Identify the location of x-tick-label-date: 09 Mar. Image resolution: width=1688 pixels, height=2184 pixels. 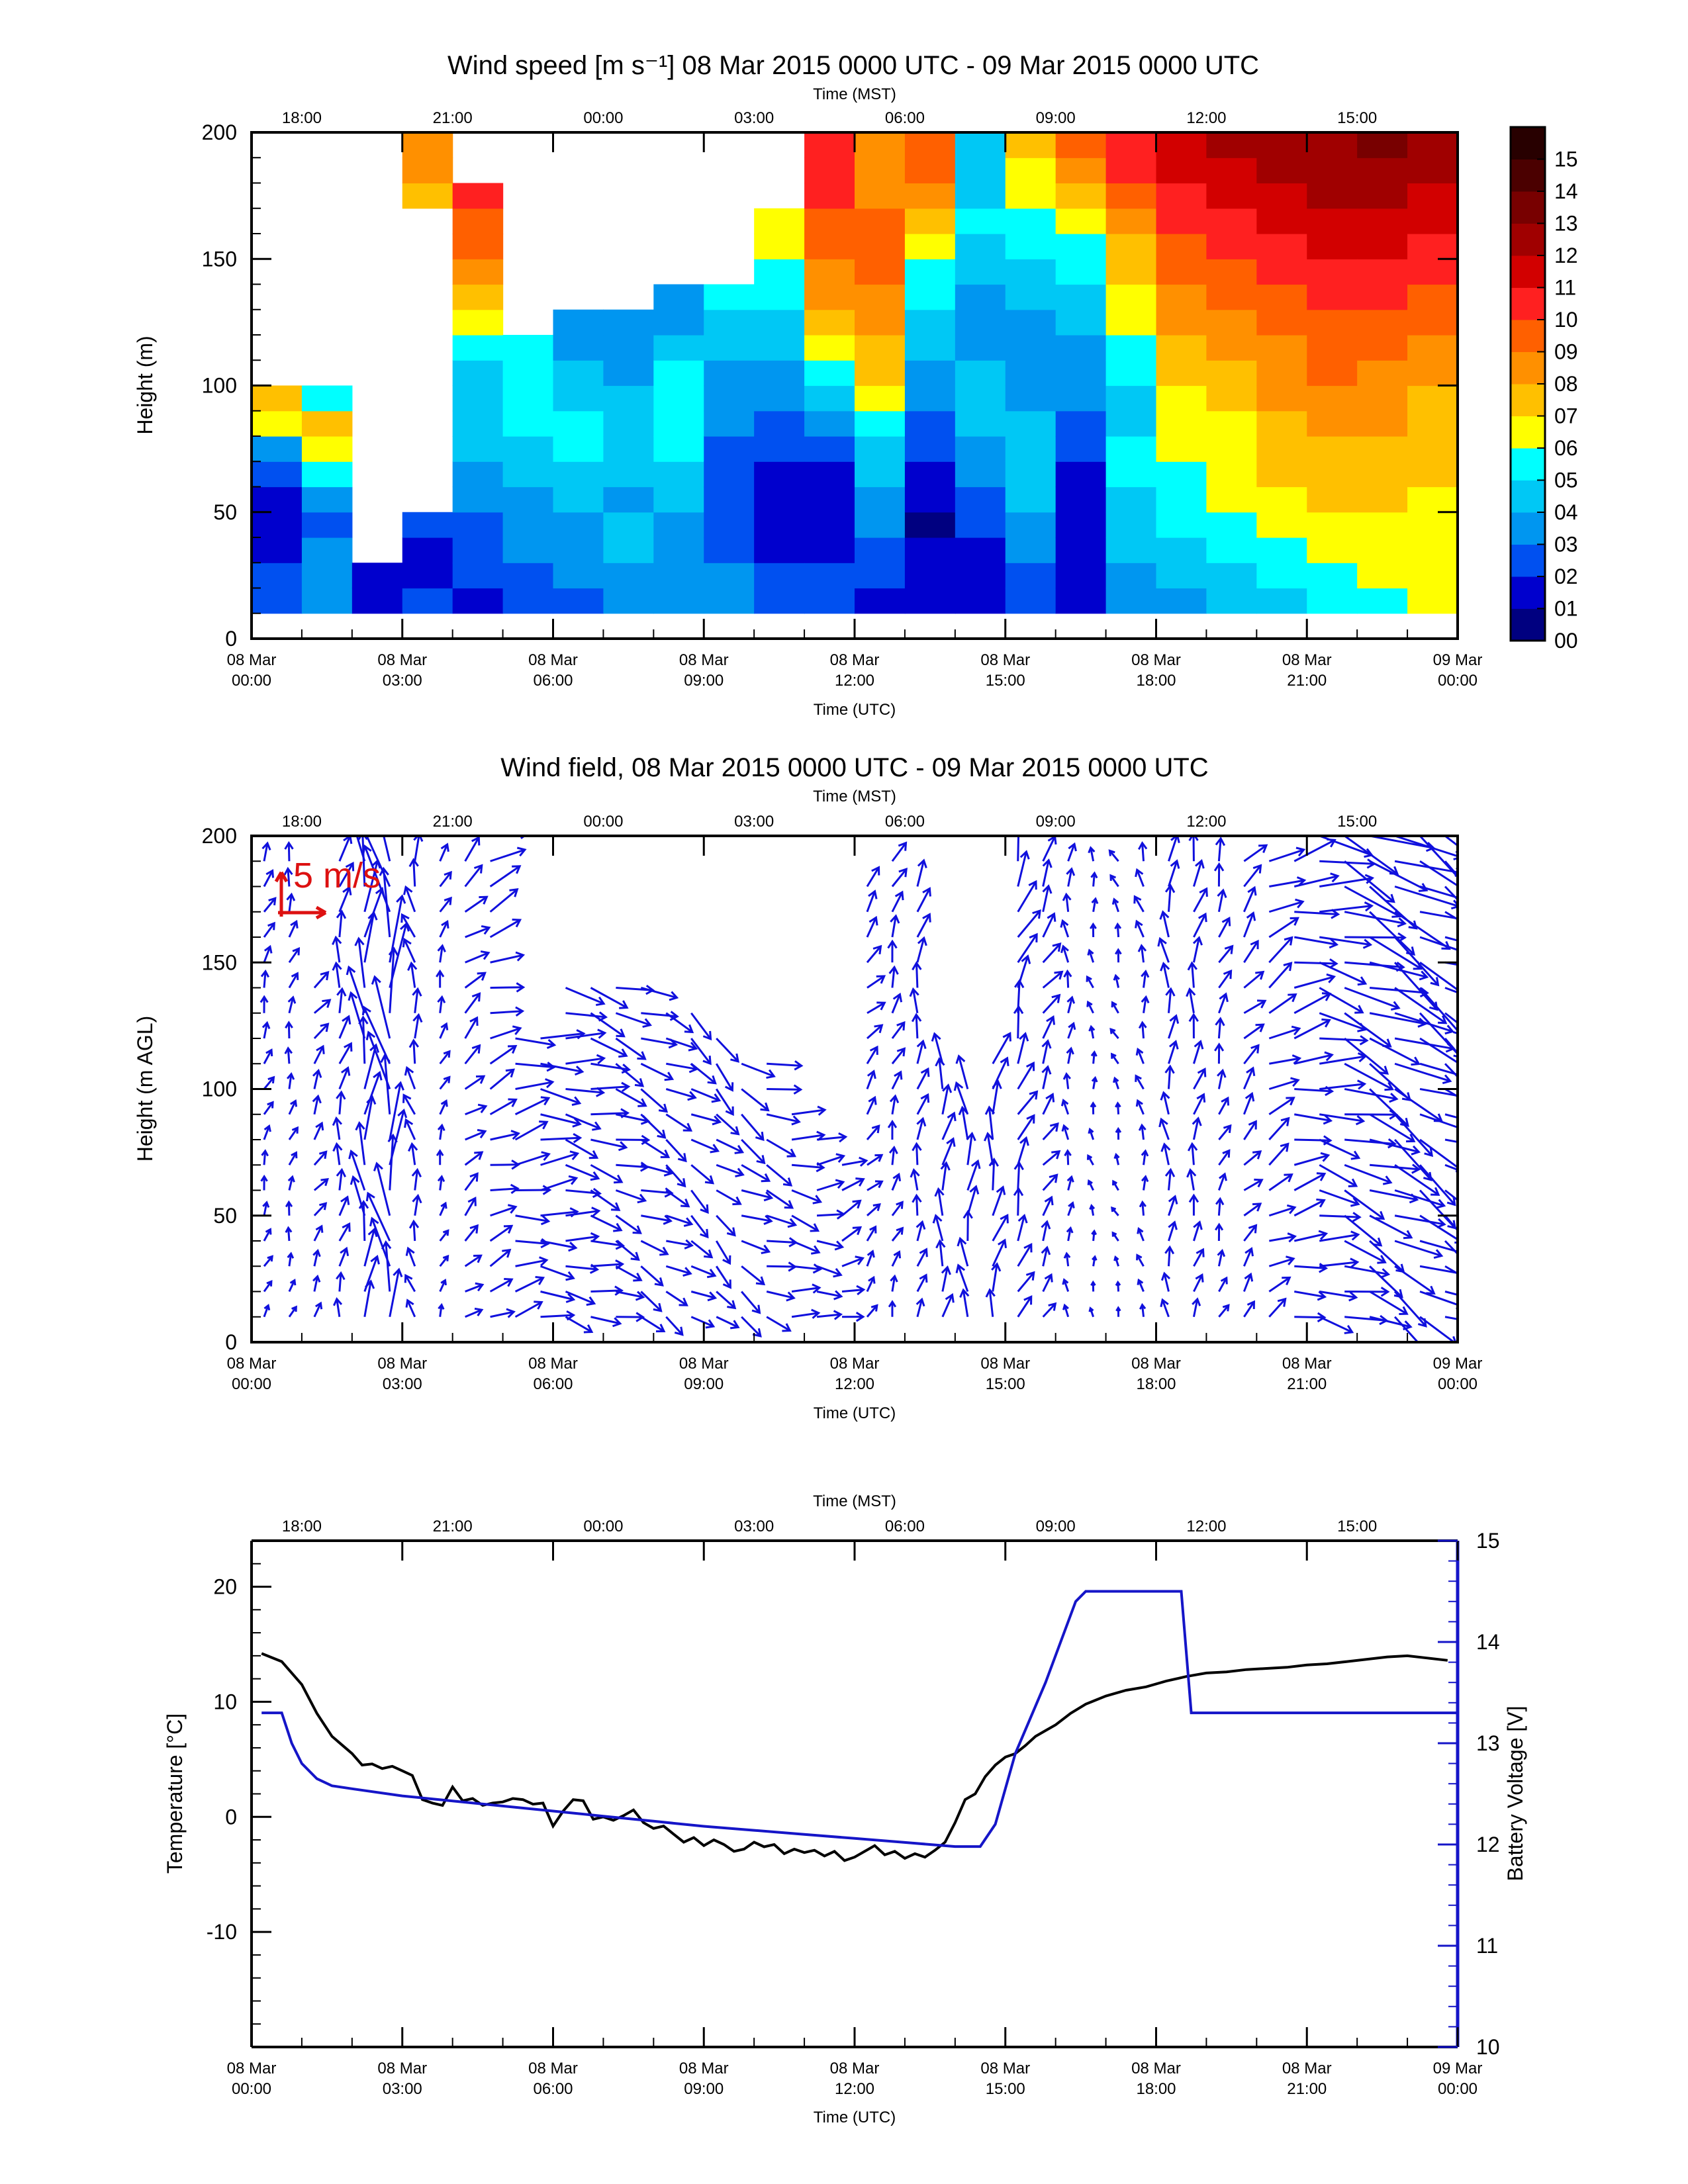
(1458, 660).